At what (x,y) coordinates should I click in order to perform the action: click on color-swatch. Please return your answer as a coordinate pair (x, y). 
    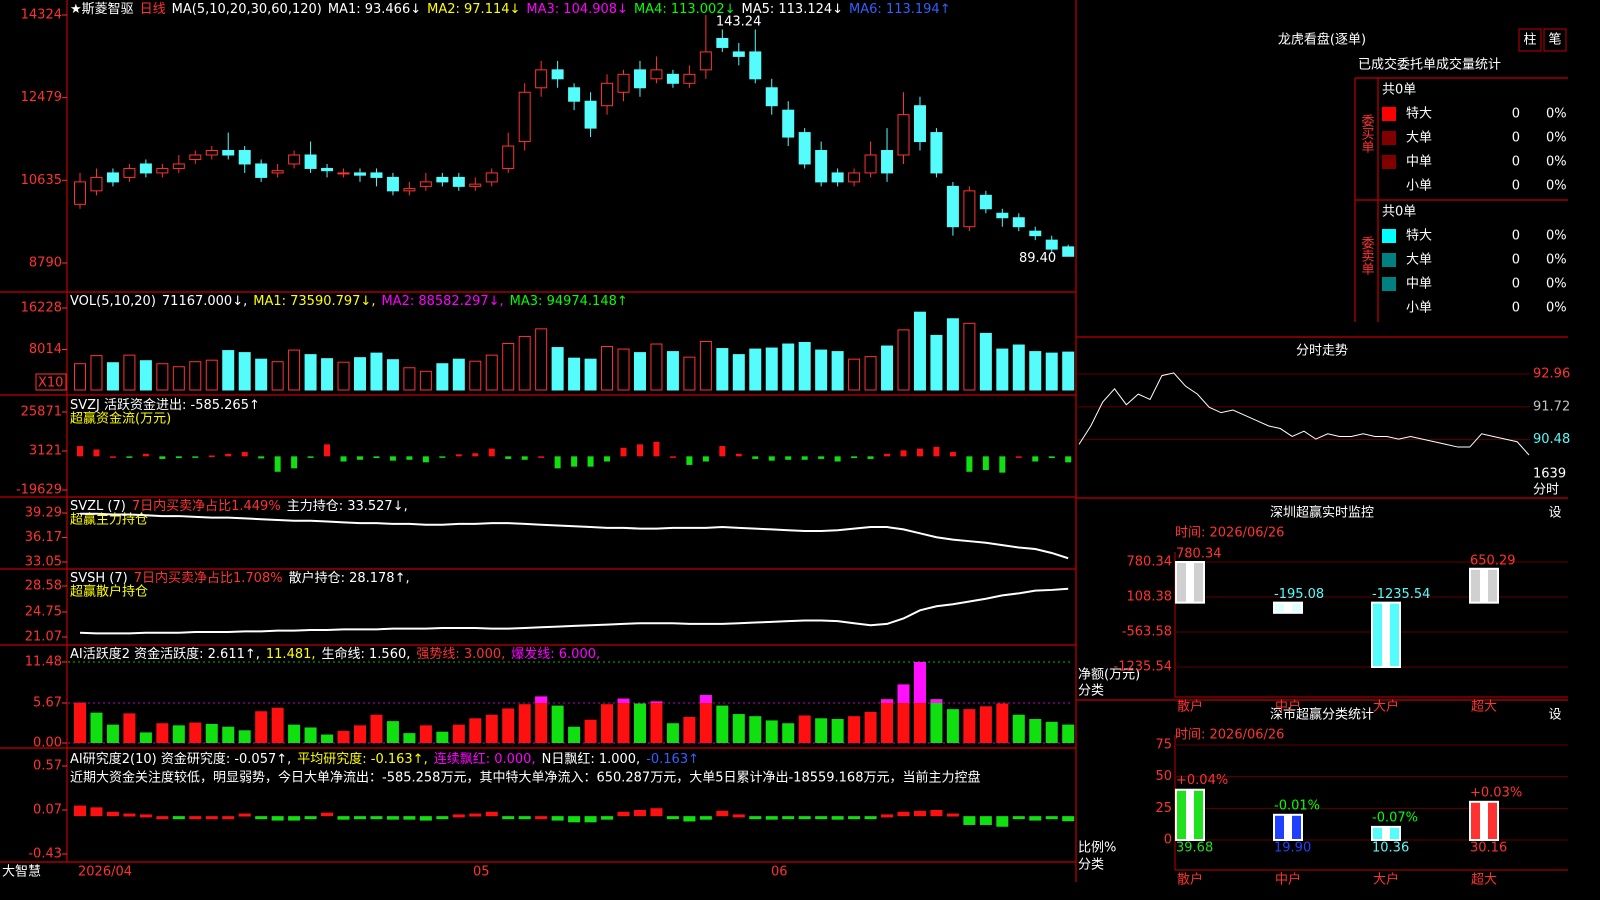
    Looking at the image, I should click on (1389, 138).